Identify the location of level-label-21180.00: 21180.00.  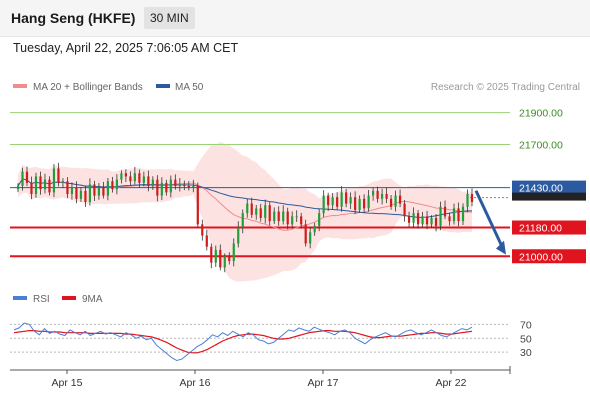
(540, 229).